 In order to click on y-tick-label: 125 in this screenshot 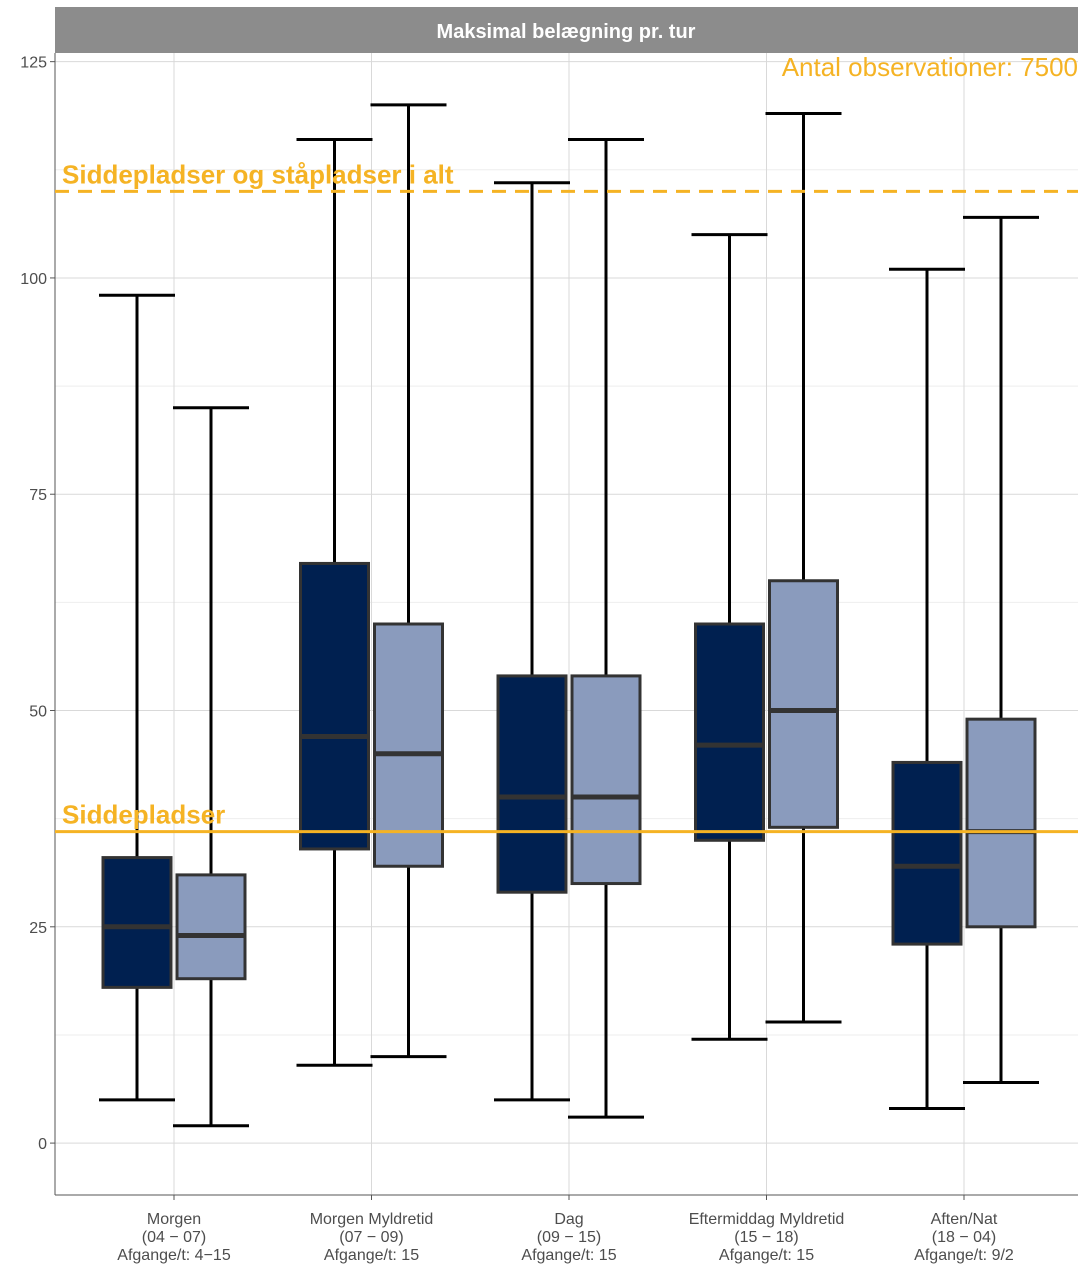, I will do `click(33, 63)`.